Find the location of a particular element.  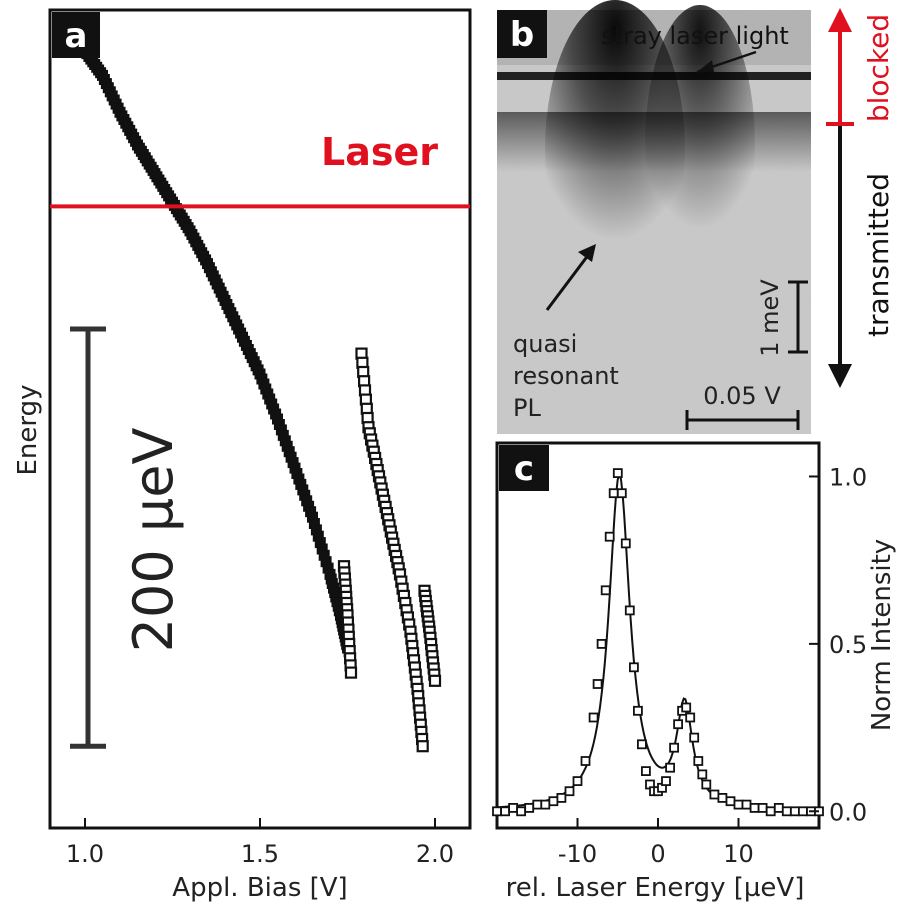

panel-c-x-axis-label: rel. Laser Energy [µeV] is located at coordinates (655, 888).